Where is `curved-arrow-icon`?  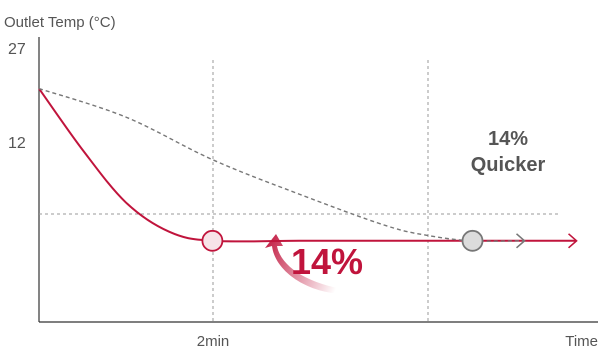
curved-arrow-icon is located at coordinates (308, 264).